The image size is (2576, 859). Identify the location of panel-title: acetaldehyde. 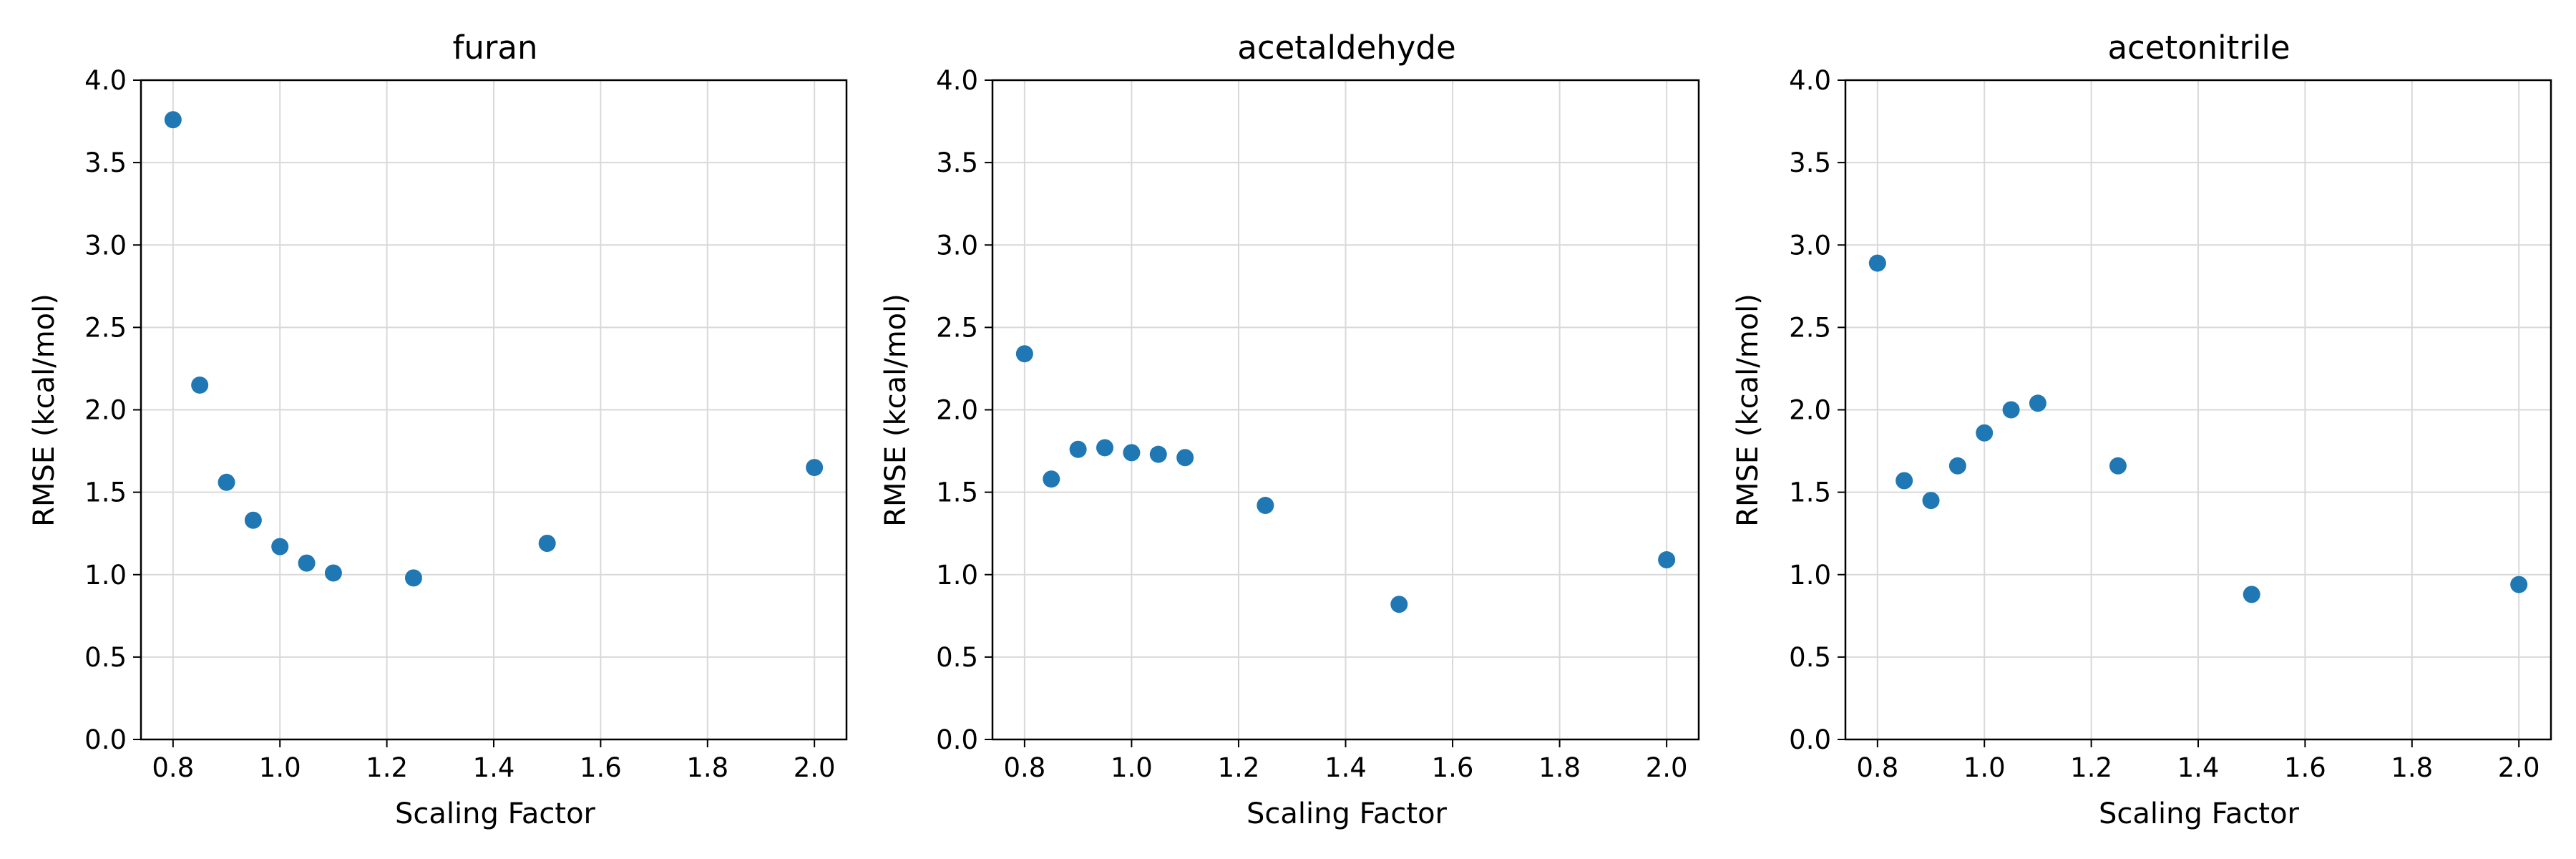
(1346, 48).